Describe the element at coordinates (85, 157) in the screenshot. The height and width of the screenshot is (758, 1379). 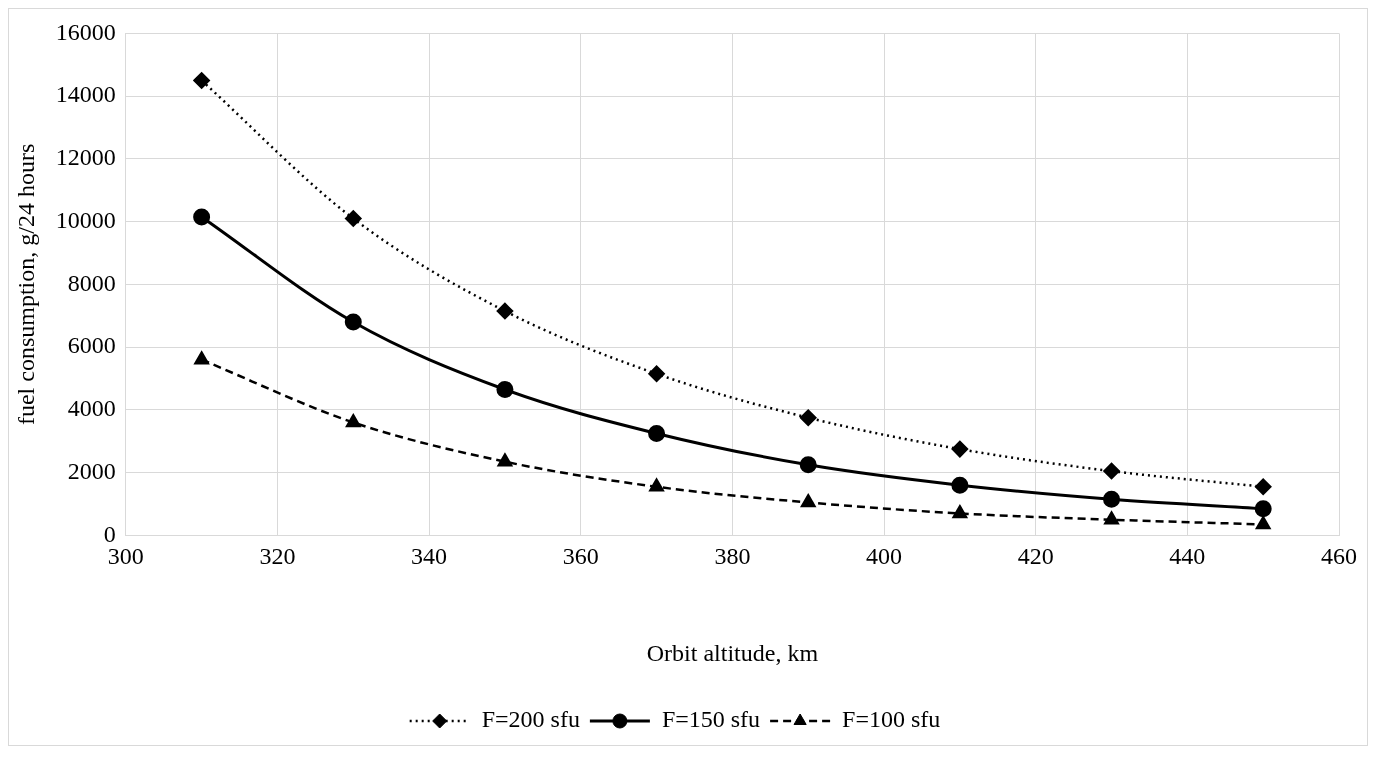
I see `y-tick-label: 12000` at that location.